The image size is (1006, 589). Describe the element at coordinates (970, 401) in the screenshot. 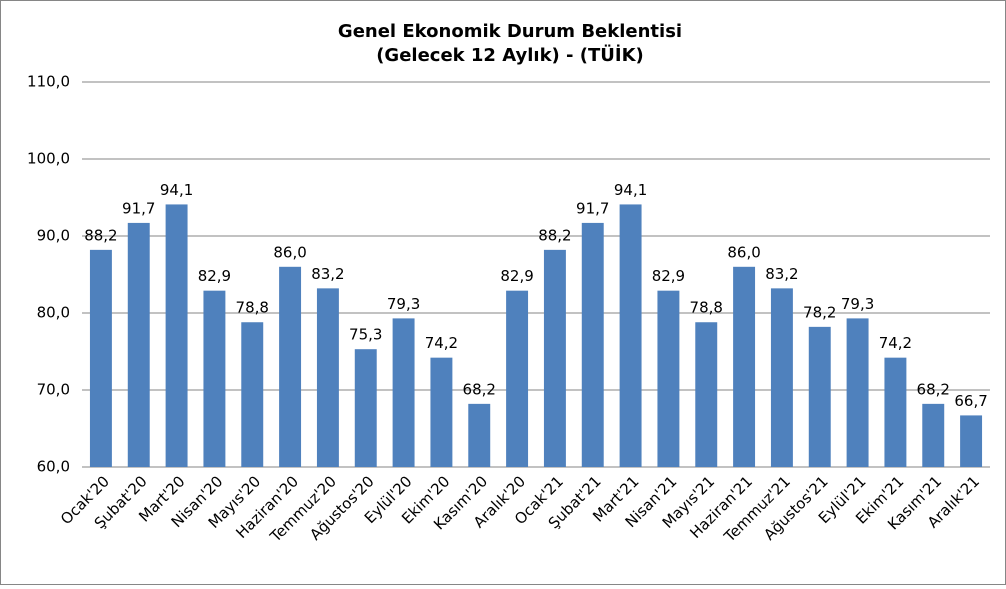

I see `data-label: 66,7` at that location.